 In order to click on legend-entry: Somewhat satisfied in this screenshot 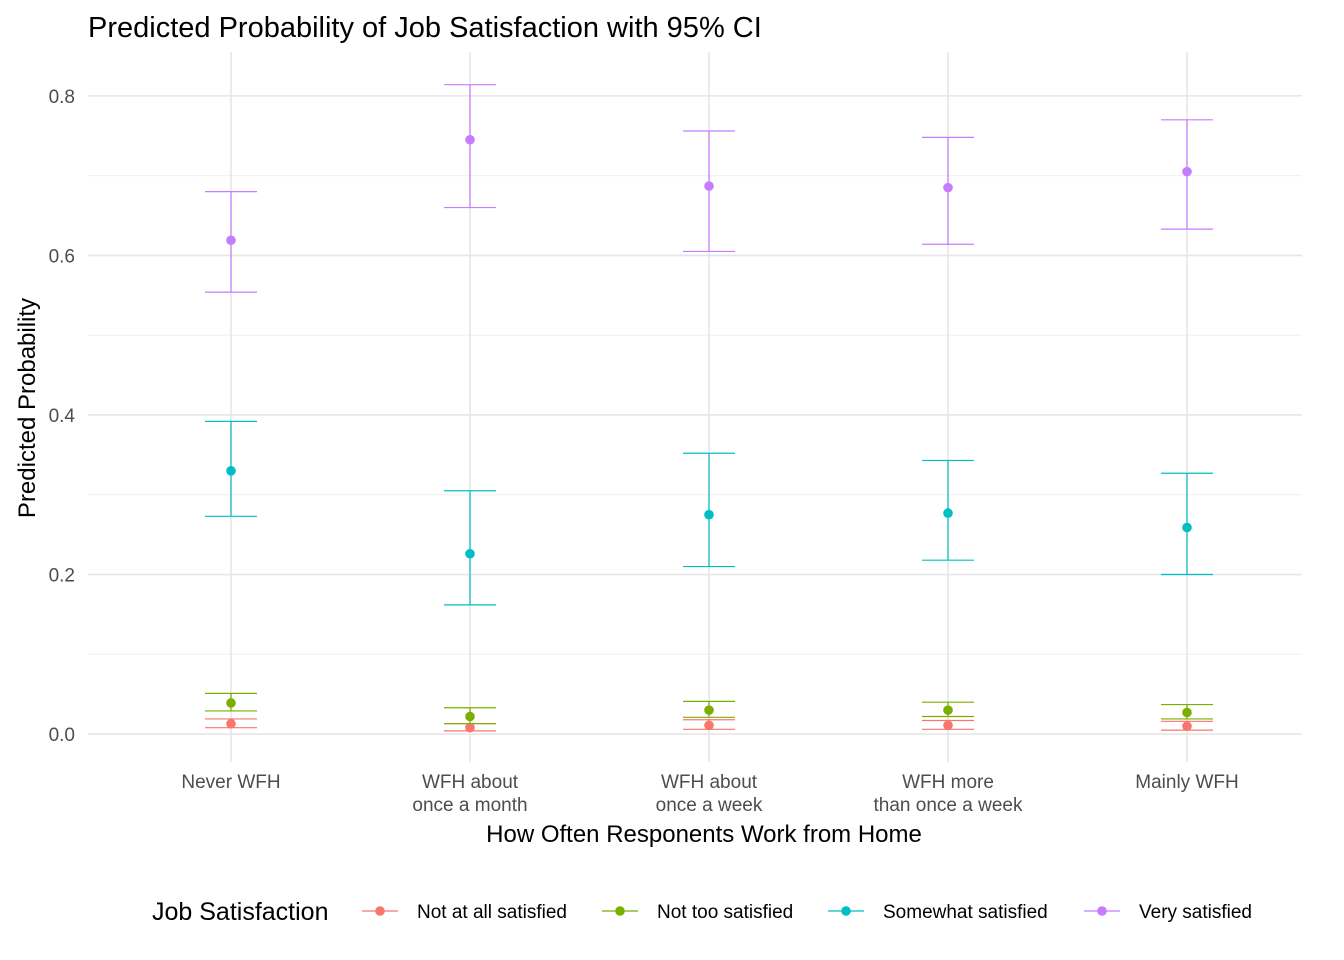, I will do `click(938, 912)`.